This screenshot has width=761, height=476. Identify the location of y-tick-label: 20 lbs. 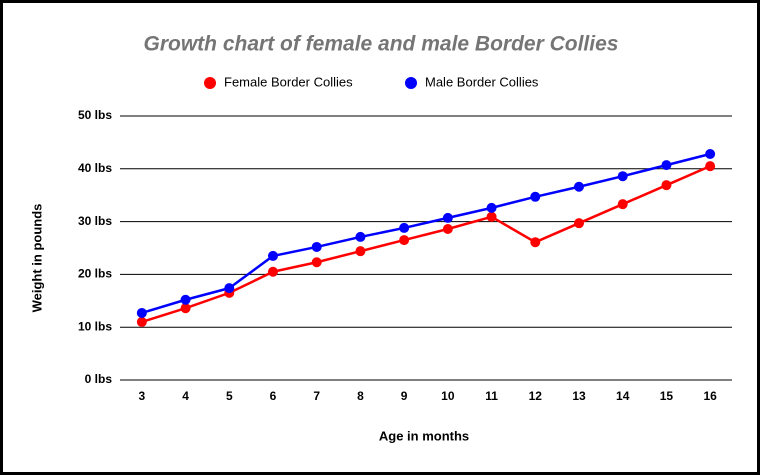
(95, 274).